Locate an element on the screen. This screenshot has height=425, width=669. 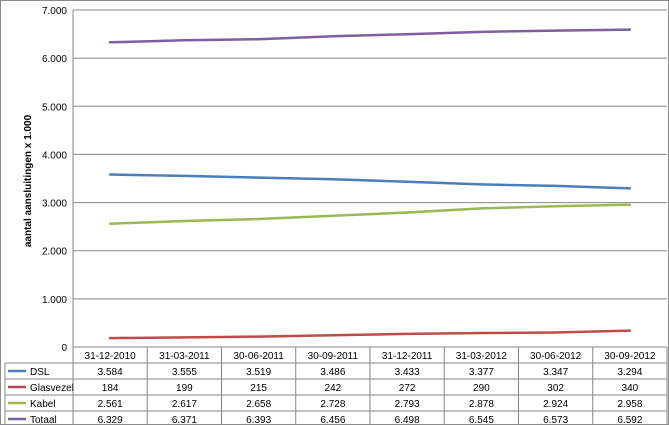
data-label: 2.617 is located at coordinates (184, 404).